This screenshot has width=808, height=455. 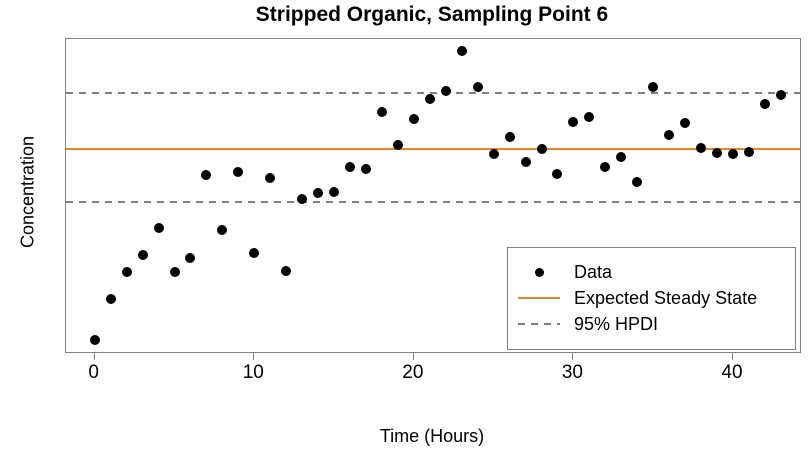 What do you see at coordinates (432, 374) in the screenshot?
I see `x-axis-tick-labels: 0 10 20 30 40` at bounding box center [432, 374].